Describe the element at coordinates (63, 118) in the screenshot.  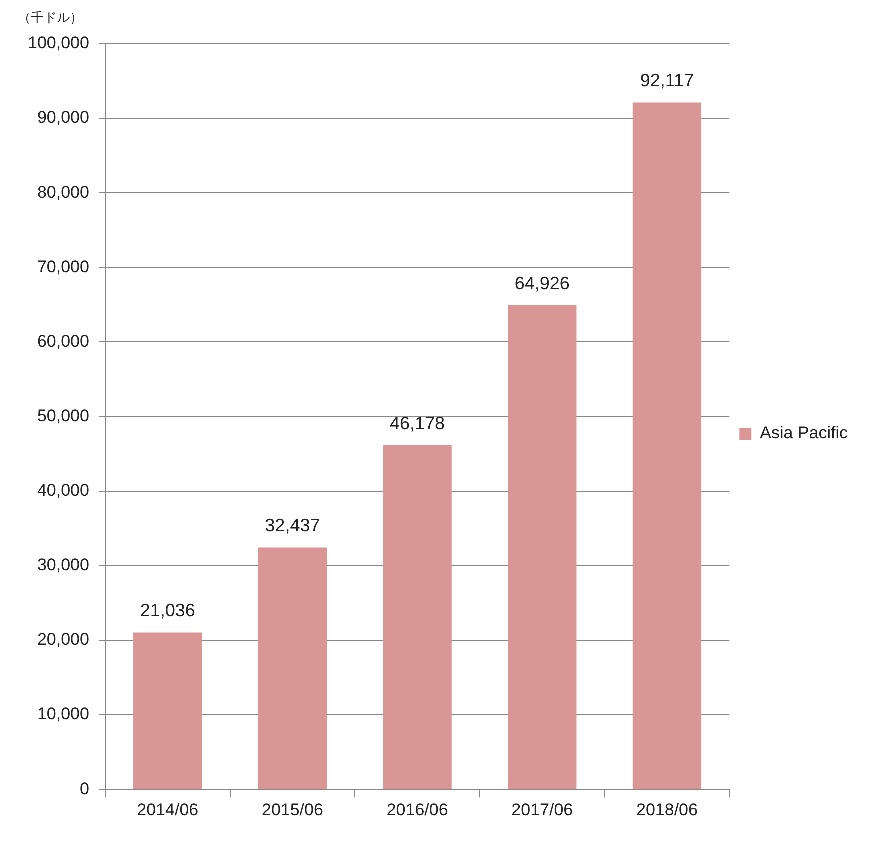
I see `y-tick-label: 90,000` at that location.